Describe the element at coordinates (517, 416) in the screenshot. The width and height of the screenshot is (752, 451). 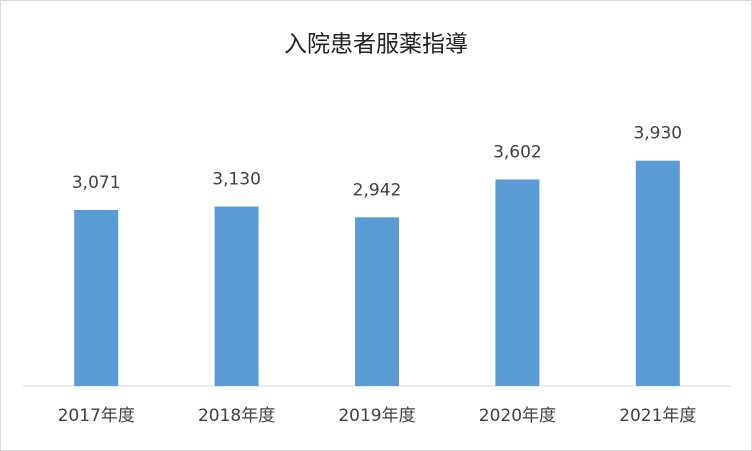
I see `x-tick-label: 2020年度` at that location.